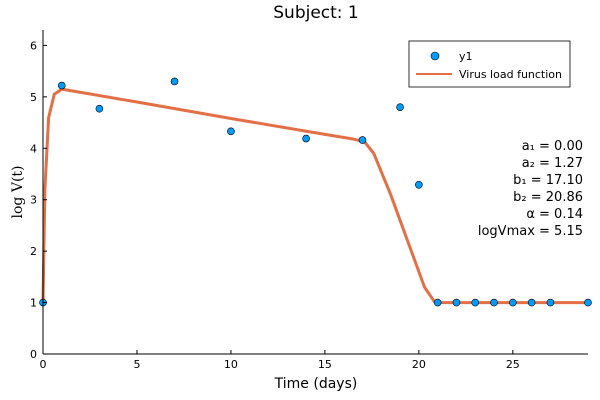 This screenshot has width=600, height=400. I want to click on y-tick-label: 0, so click(33, 354).